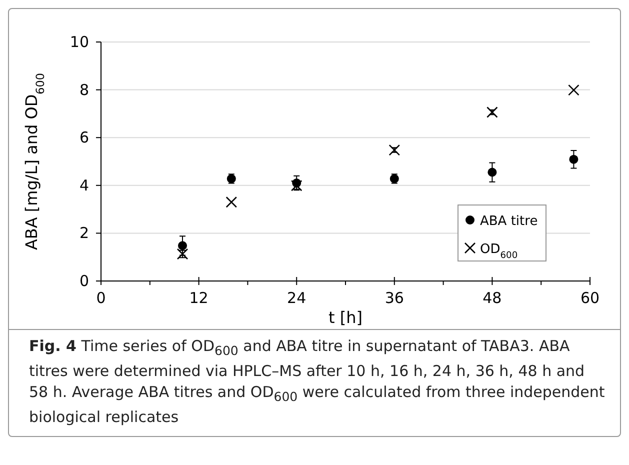  I want to click on x-tick-label: 0, so click(101, 298).